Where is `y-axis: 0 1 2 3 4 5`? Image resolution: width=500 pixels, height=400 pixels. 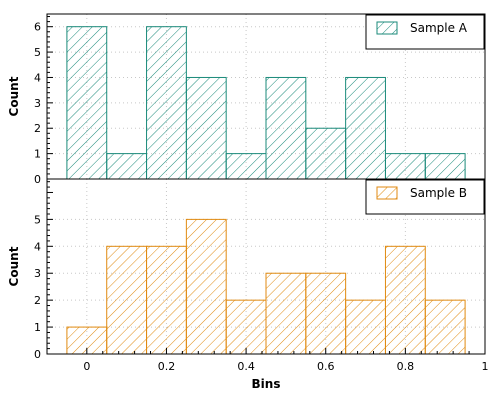
y-axis: 0 1 2 3 4 5 is located at coordinates (43, 271).